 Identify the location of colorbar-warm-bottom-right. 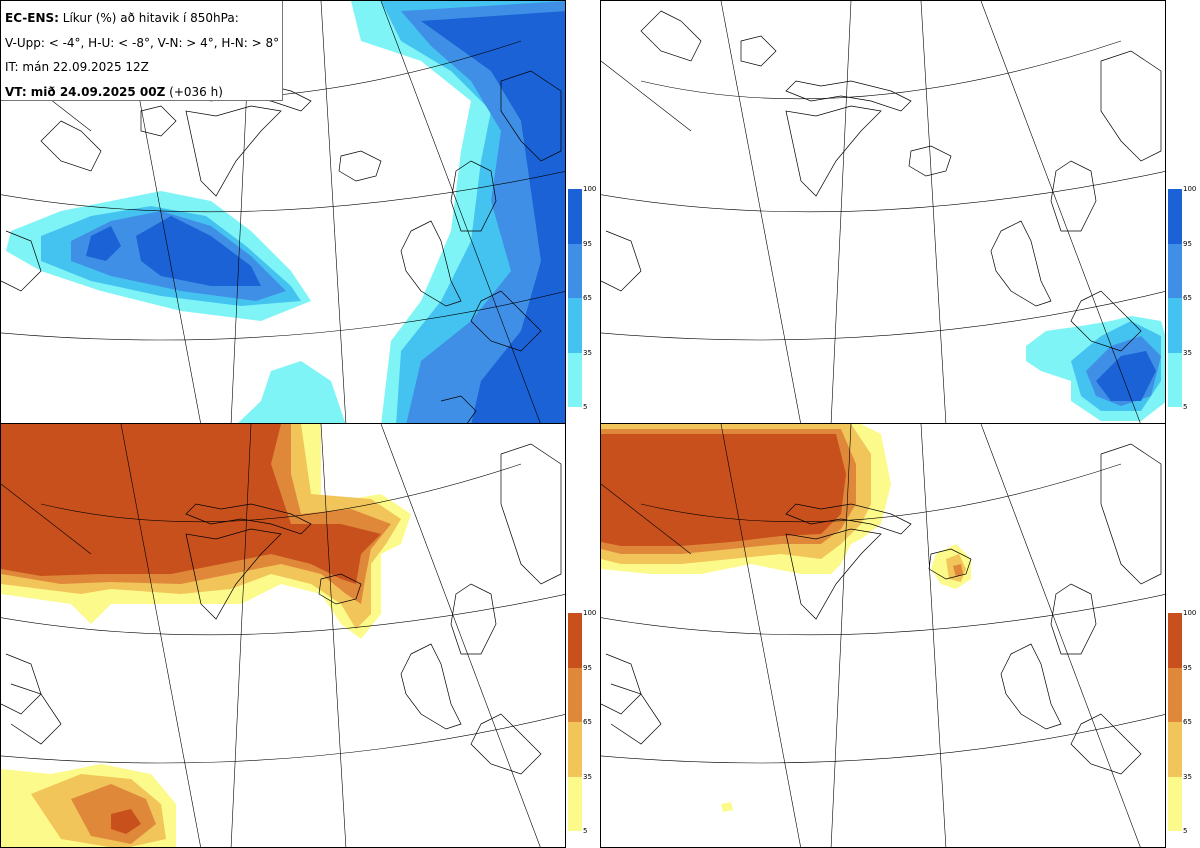
(1175, 722).